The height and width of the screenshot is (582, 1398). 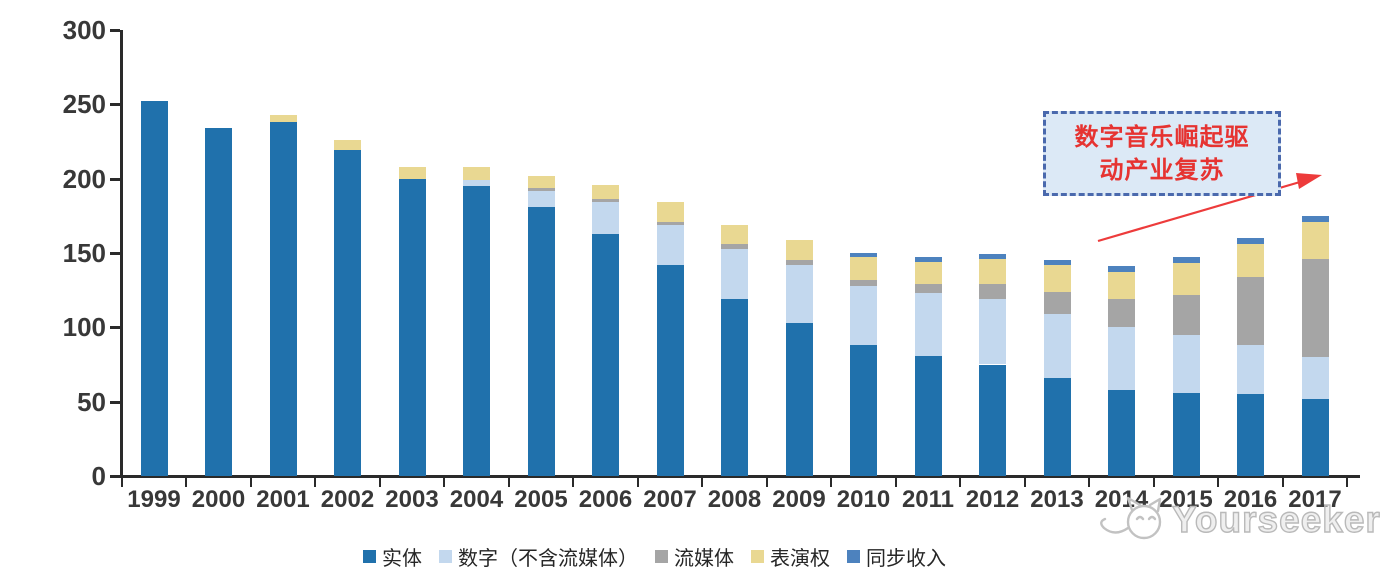 I want to click on legend-label-digital-ex-streaming: 数字（不含流媒体）, so click(x=548, y=559).